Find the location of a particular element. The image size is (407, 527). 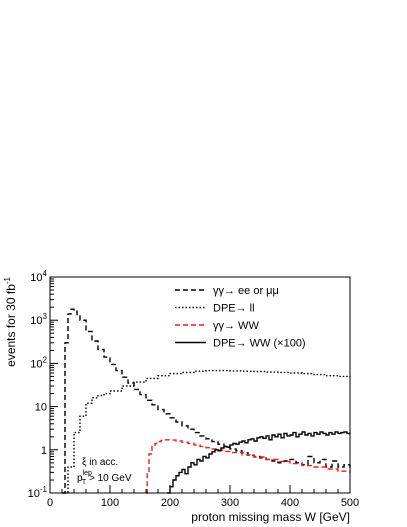

y-tick-label: 10² is located at coordinates (38, 362).